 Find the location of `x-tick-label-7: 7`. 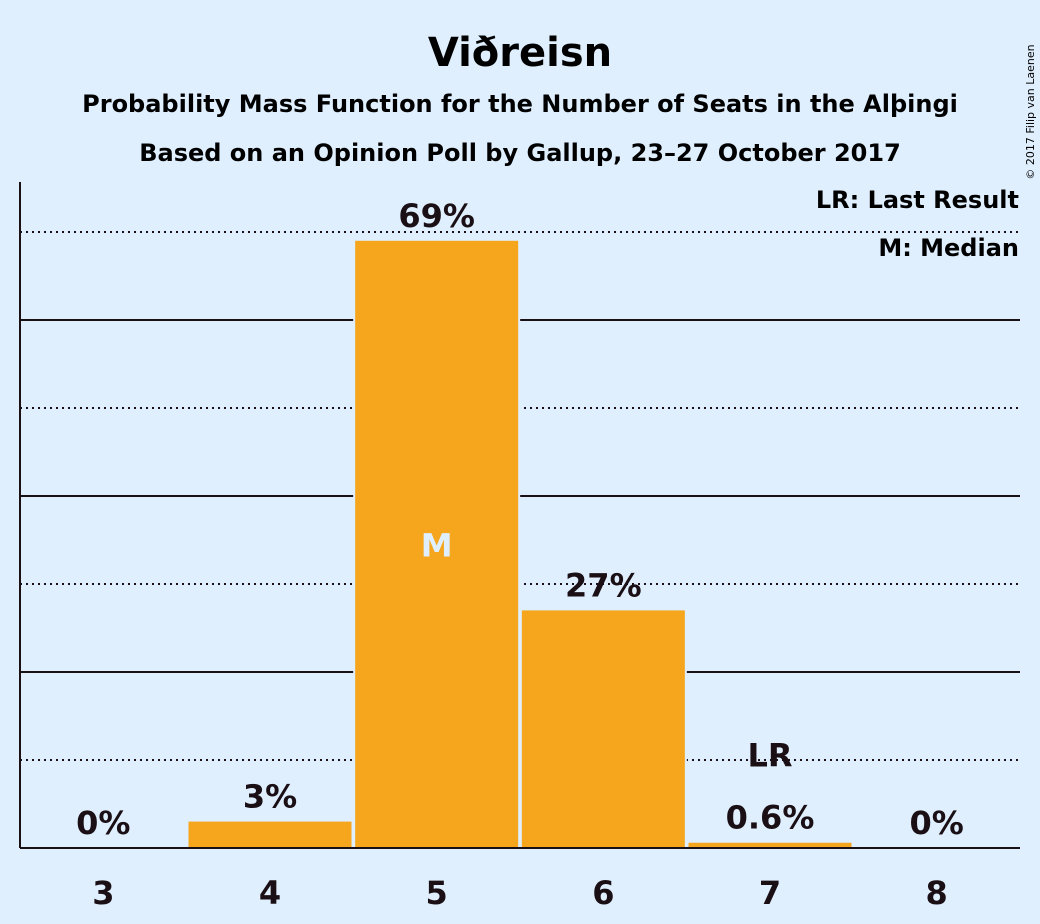

x-tick-label-7: 7 is located at coordinates (770, 893).